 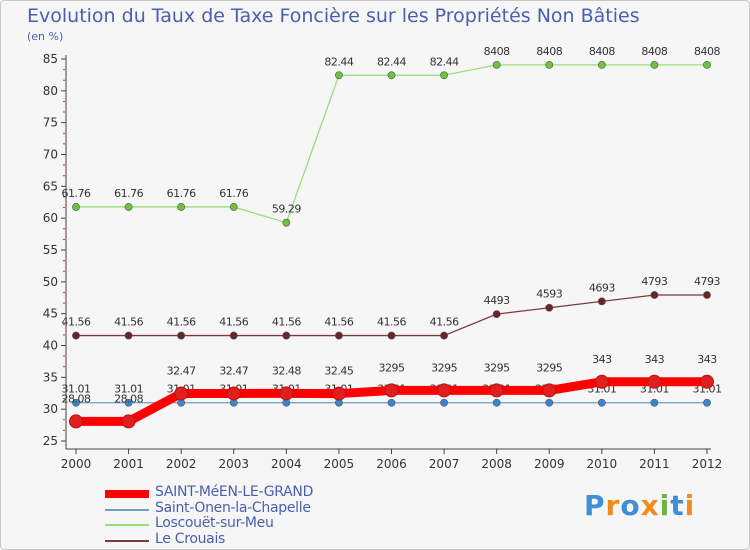 What do you see at coordinates (214, 523) in the screenshot?
I see `legend-label: Loscouët-sur-Meu` at bounding box center [214, 523].